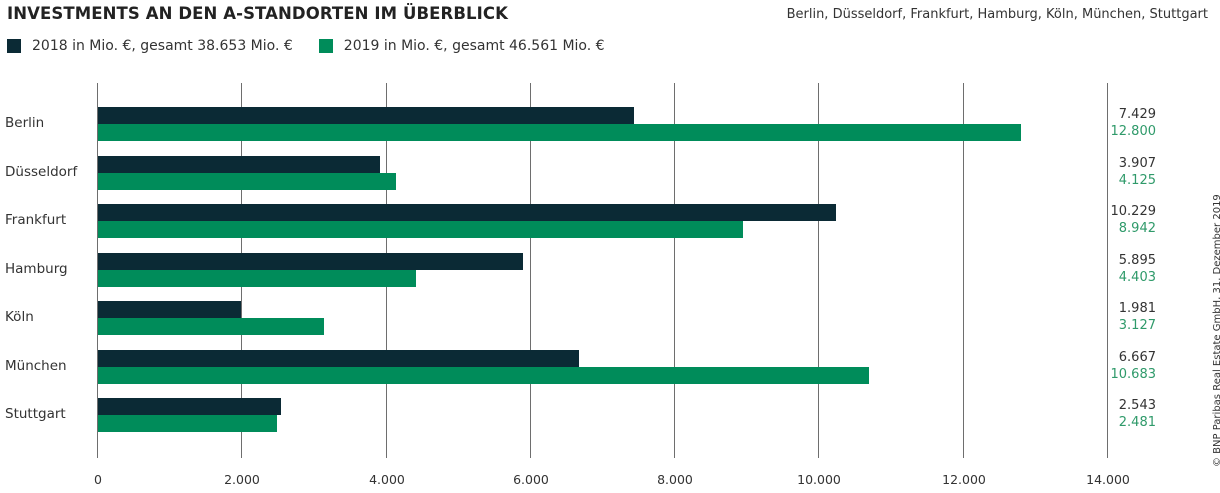 This screenshot has width=1220, height=493. Describe the element at coordinates (1133, 131) in the screenshot. I see `value-label-2019: 12.800` at that location.